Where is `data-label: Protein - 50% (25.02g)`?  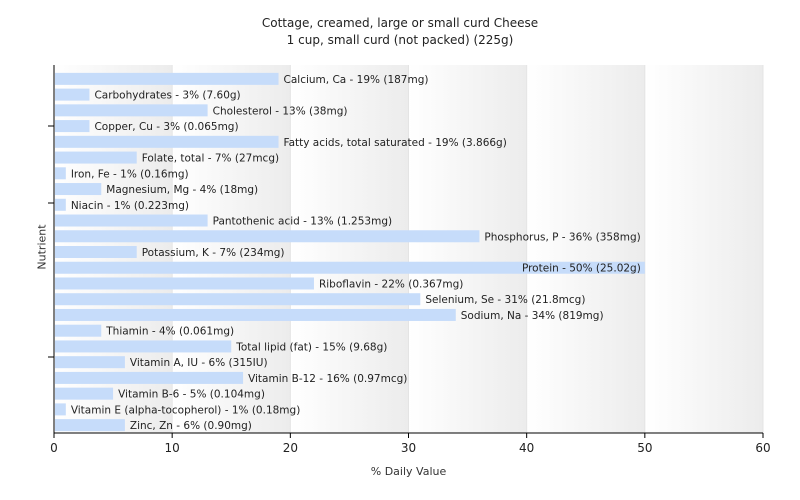 data-label: Protein - 50% (25.02g) is located at coordinates (581, 269).